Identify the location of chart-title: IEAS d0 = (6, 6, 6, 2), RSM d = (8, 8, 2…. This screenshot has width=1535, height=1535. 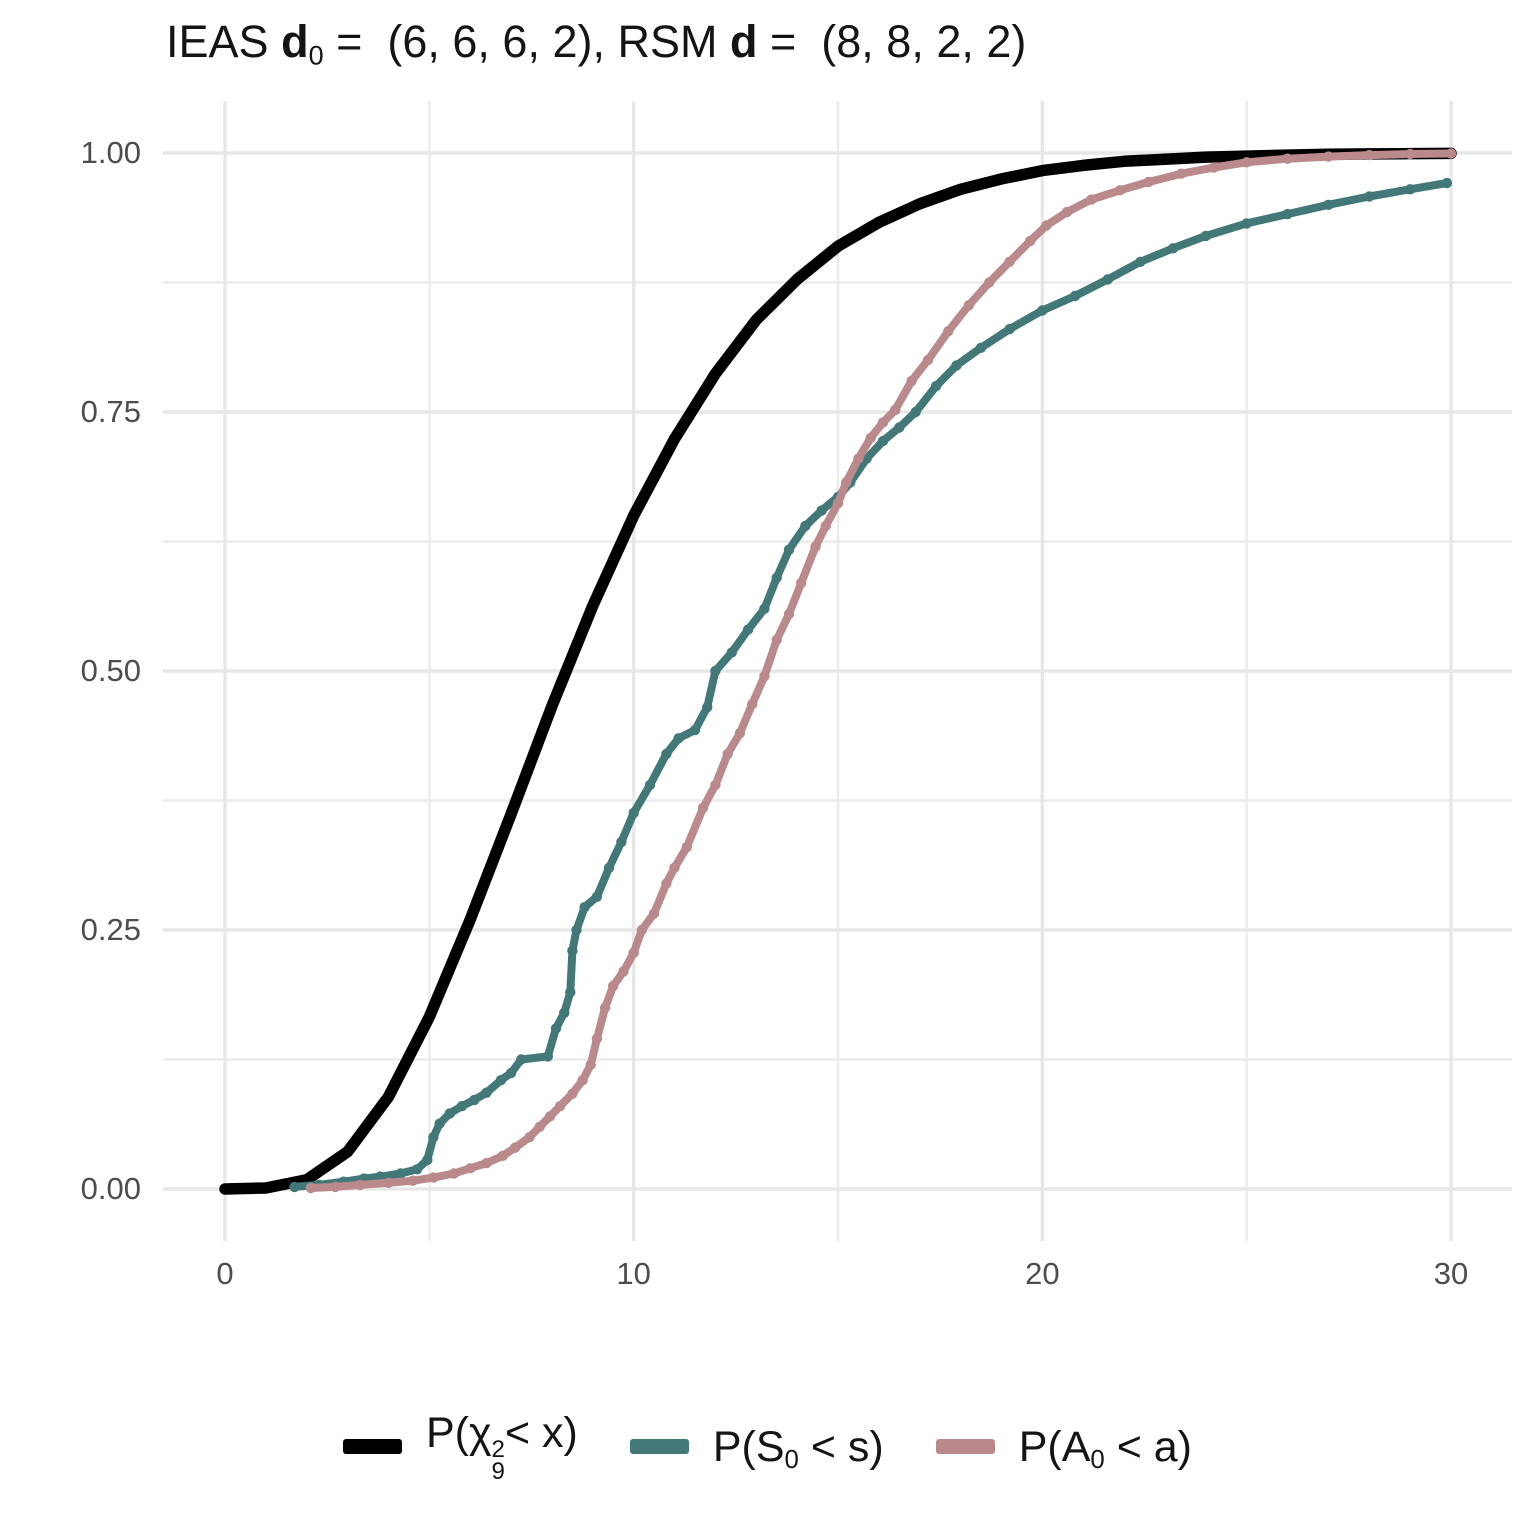
(596, 43).